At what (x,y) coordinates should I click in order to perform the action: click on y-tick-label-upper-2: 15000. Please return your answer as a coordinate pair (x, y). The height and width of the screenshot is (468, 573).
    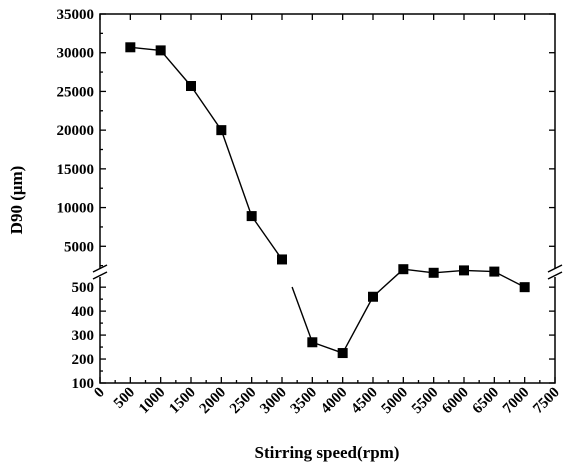
    Looking at the image, I should click on (76, 170).